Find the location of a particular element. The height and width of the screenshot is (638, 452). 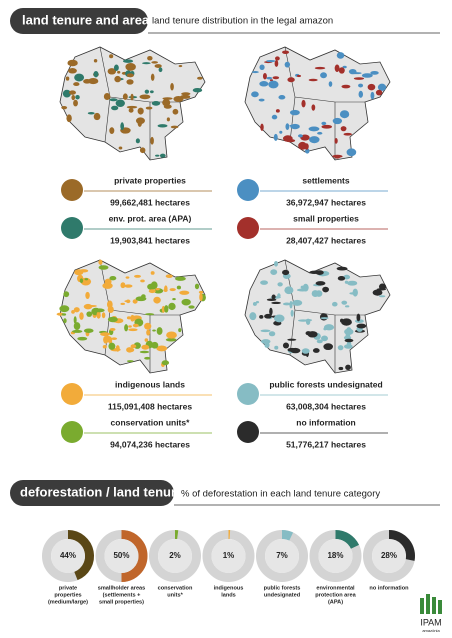

legend-area: 115,091,408 hectares is located at coordinates (150, 406).